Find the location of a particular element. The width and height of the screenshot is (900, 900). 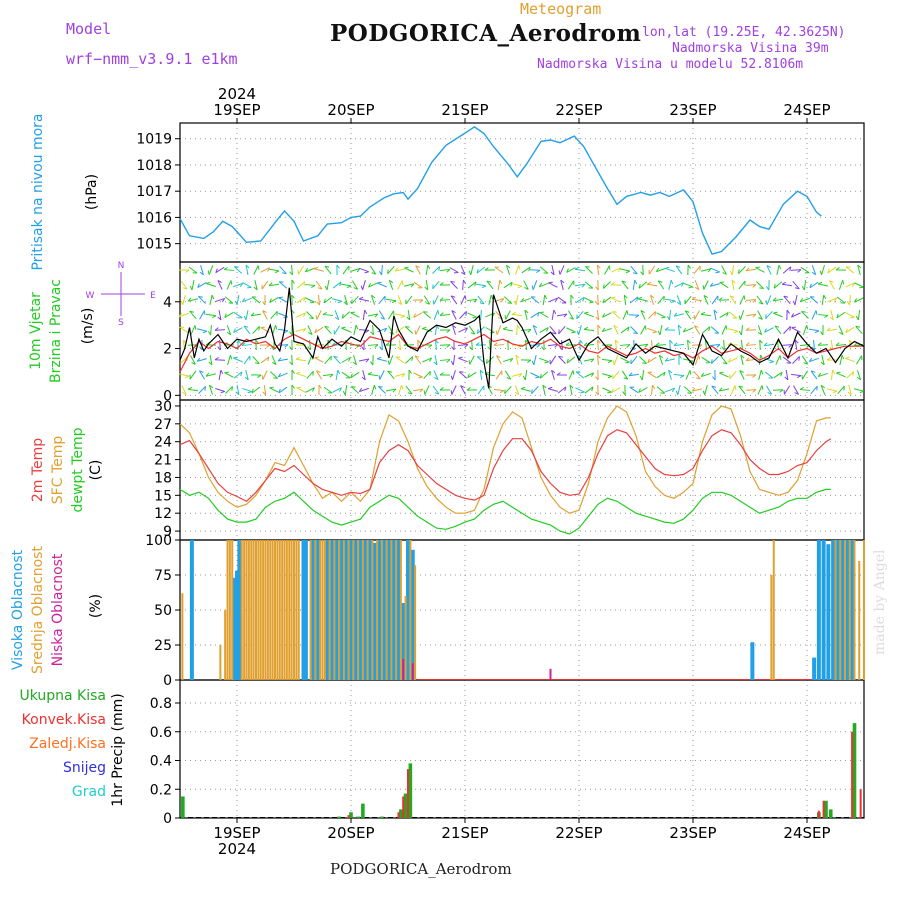

compass-s: S is located at coordinates (121, 323).